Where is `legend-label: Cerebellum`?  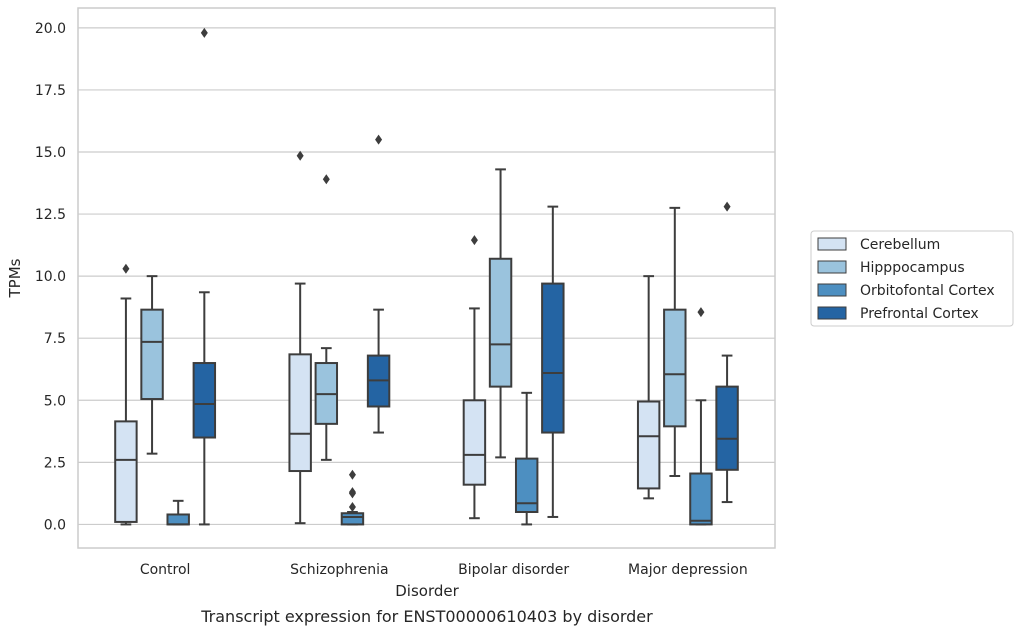
legend-label: Cerebellum is located at coordinates (900, 245).